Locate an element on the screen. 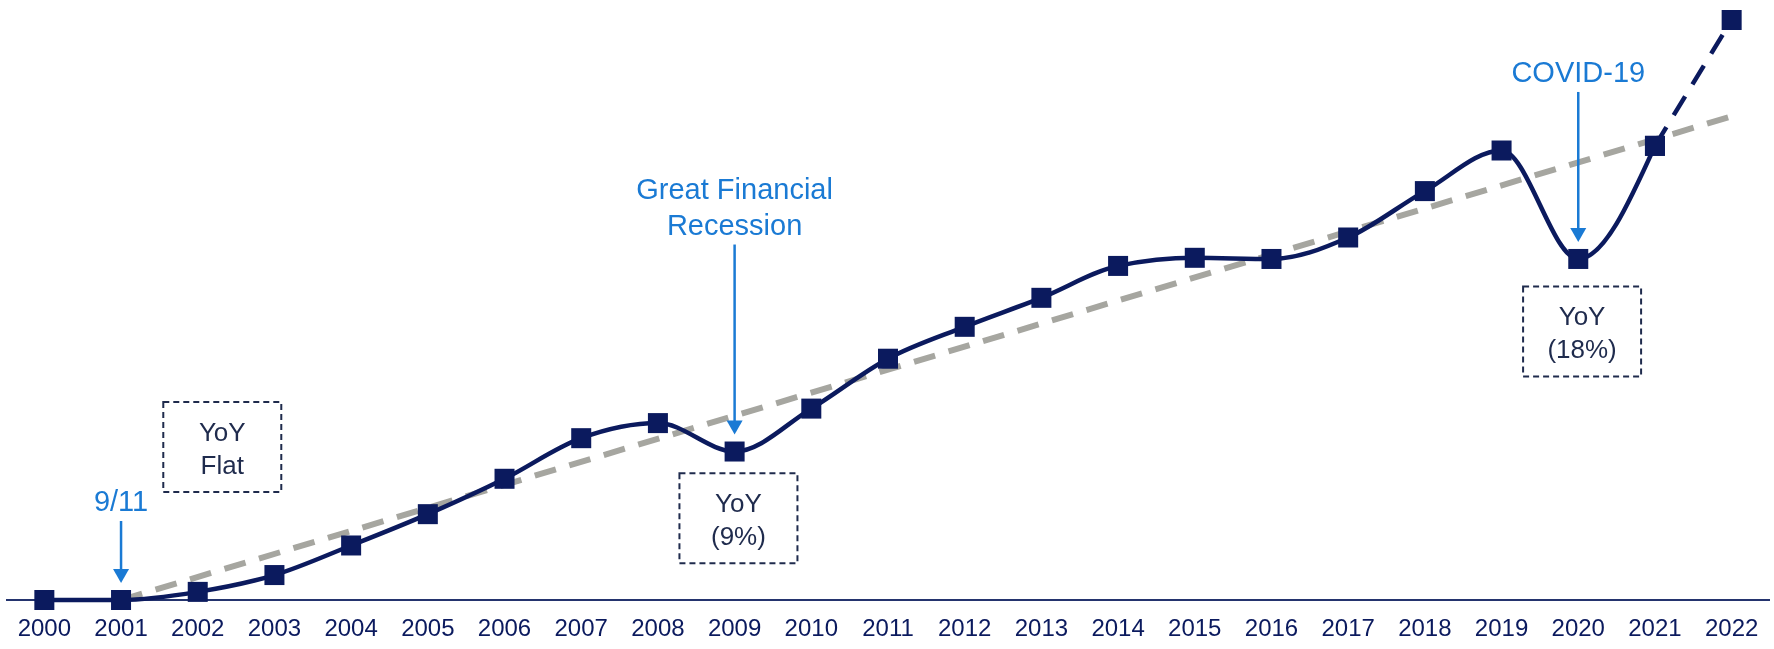 The height and width of the screenshot is (649, 1774). x-tick-label: 2002 is located at coordinates (198, 627).